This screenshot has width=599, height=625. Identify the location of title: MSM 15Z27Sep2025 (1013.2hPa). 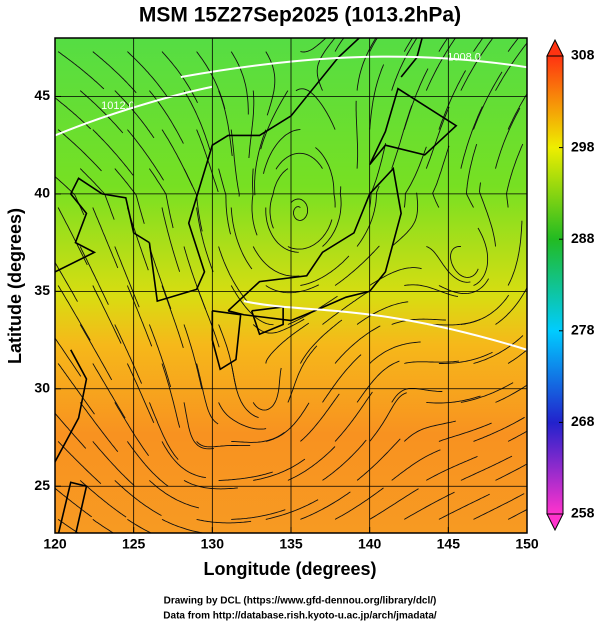
(300, 15).